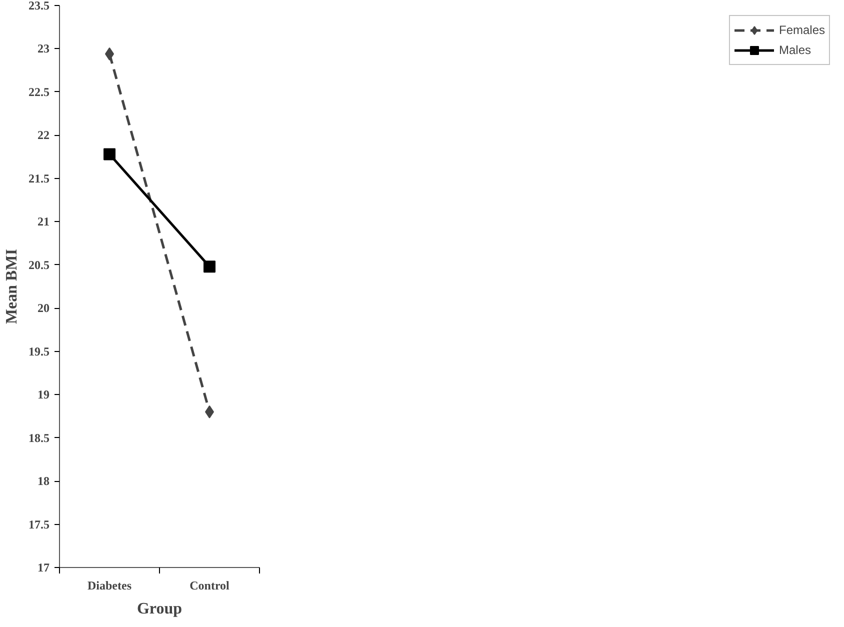 The width and height of the screenshot is (844, 627). I want to click on y-tick-label: 21, so click(44, 221).